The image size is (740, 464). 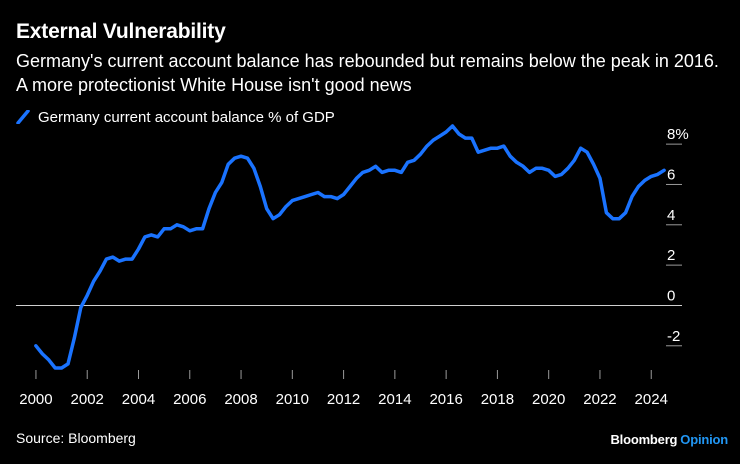 I want to click on legend-line-icon, so click(x=23, y=117).